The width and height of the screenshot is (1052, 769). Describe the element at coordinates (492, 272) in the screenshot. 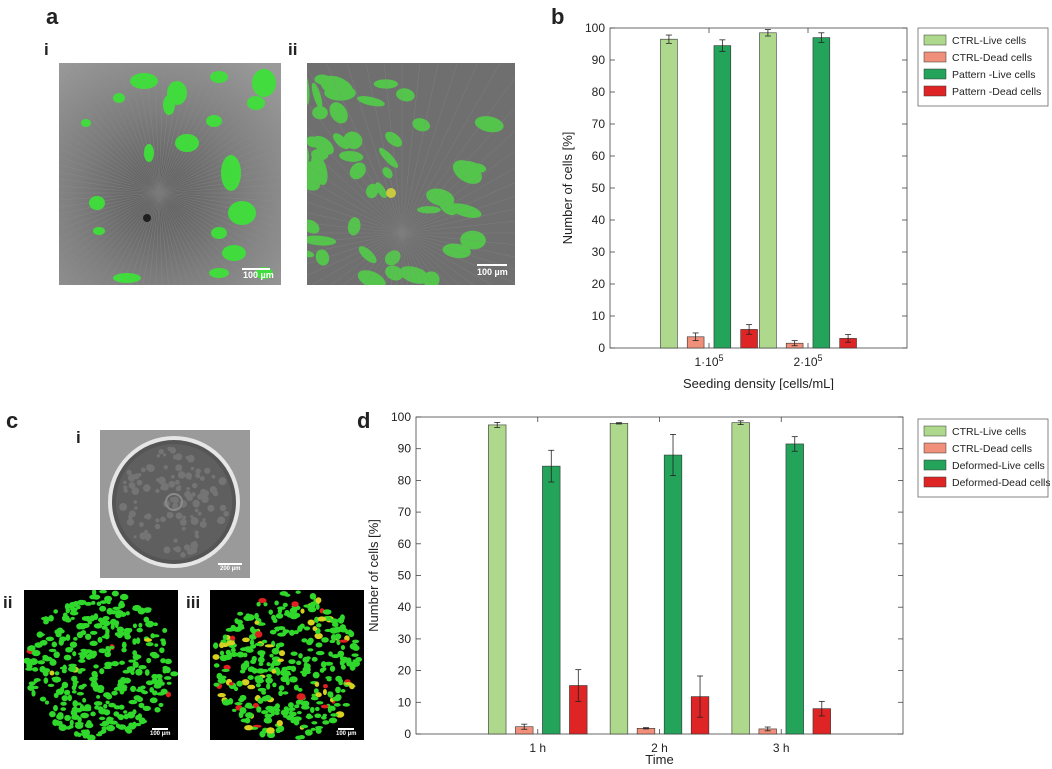

I see `scale-label-a-ii: 100 µm` at that location.